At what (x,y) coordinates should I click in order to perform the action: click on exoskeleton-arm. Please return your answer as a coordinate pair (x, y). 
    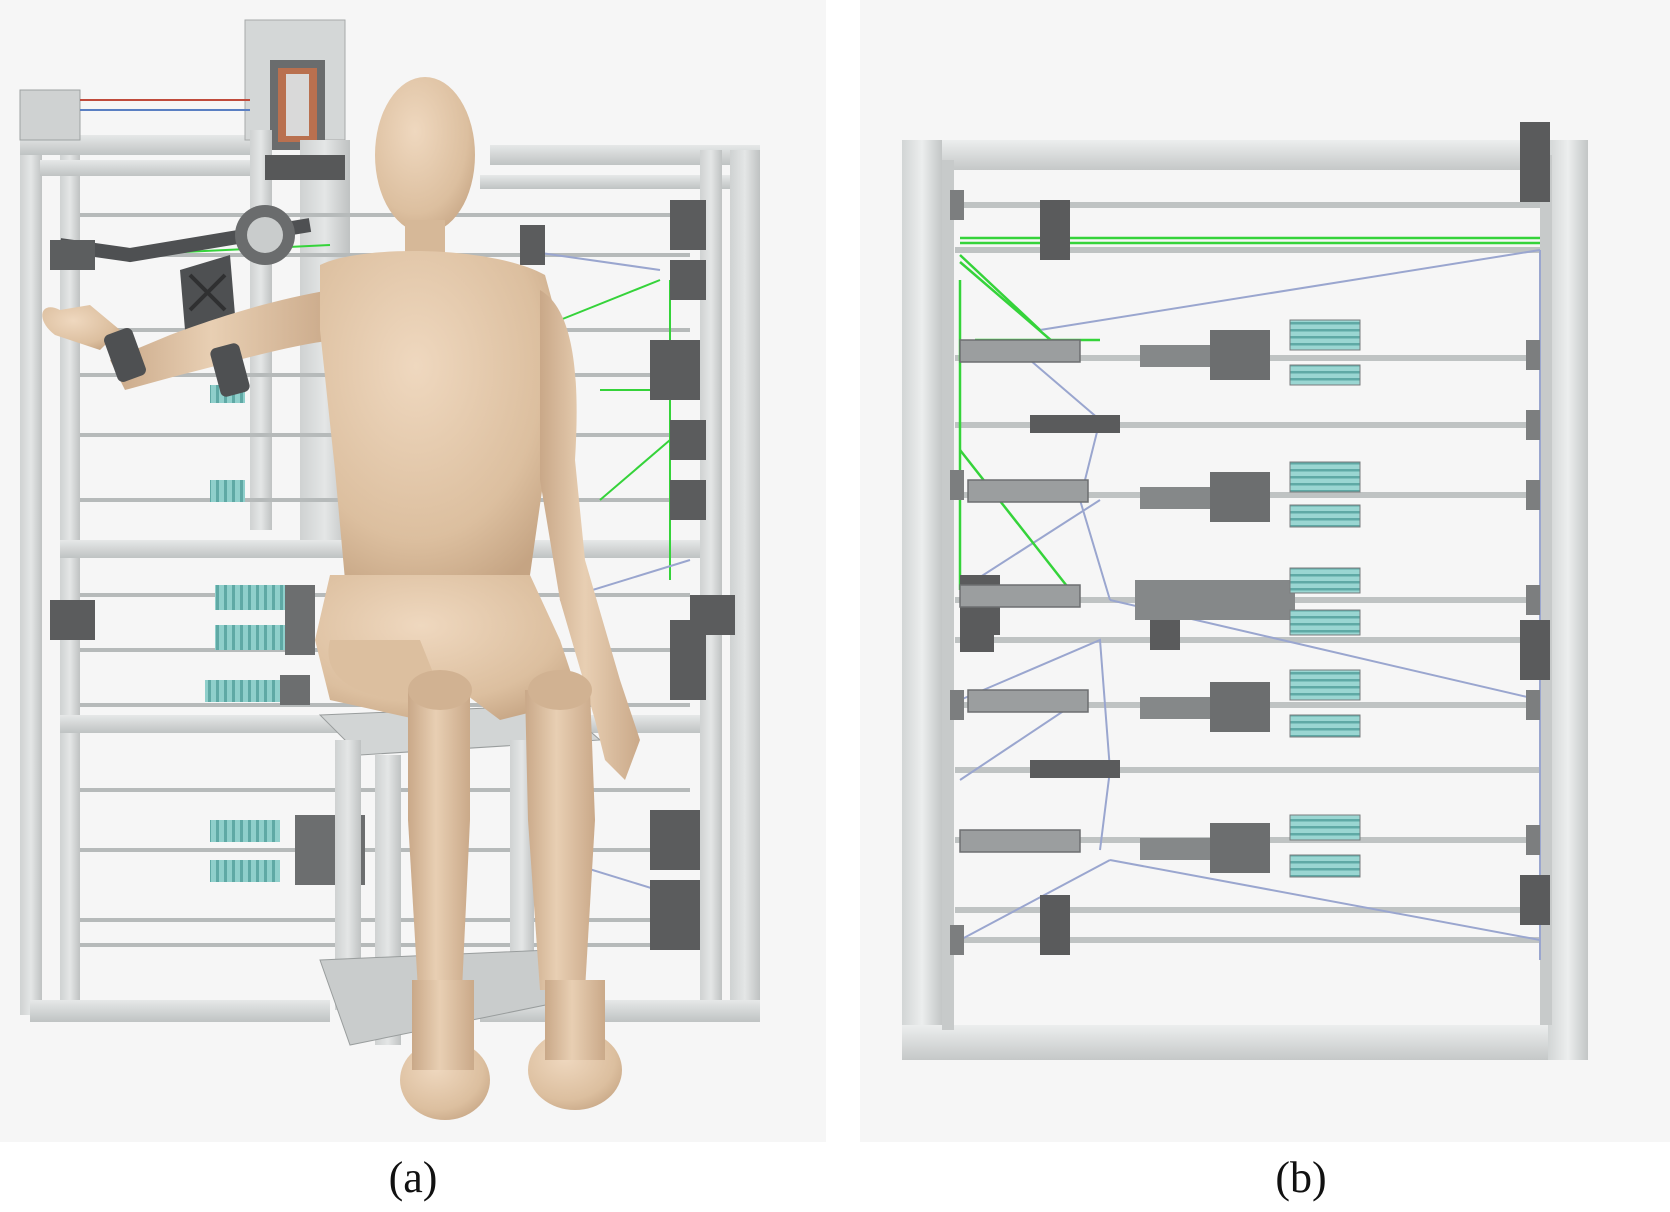
    Looking at the image, I should click on (181, 267).